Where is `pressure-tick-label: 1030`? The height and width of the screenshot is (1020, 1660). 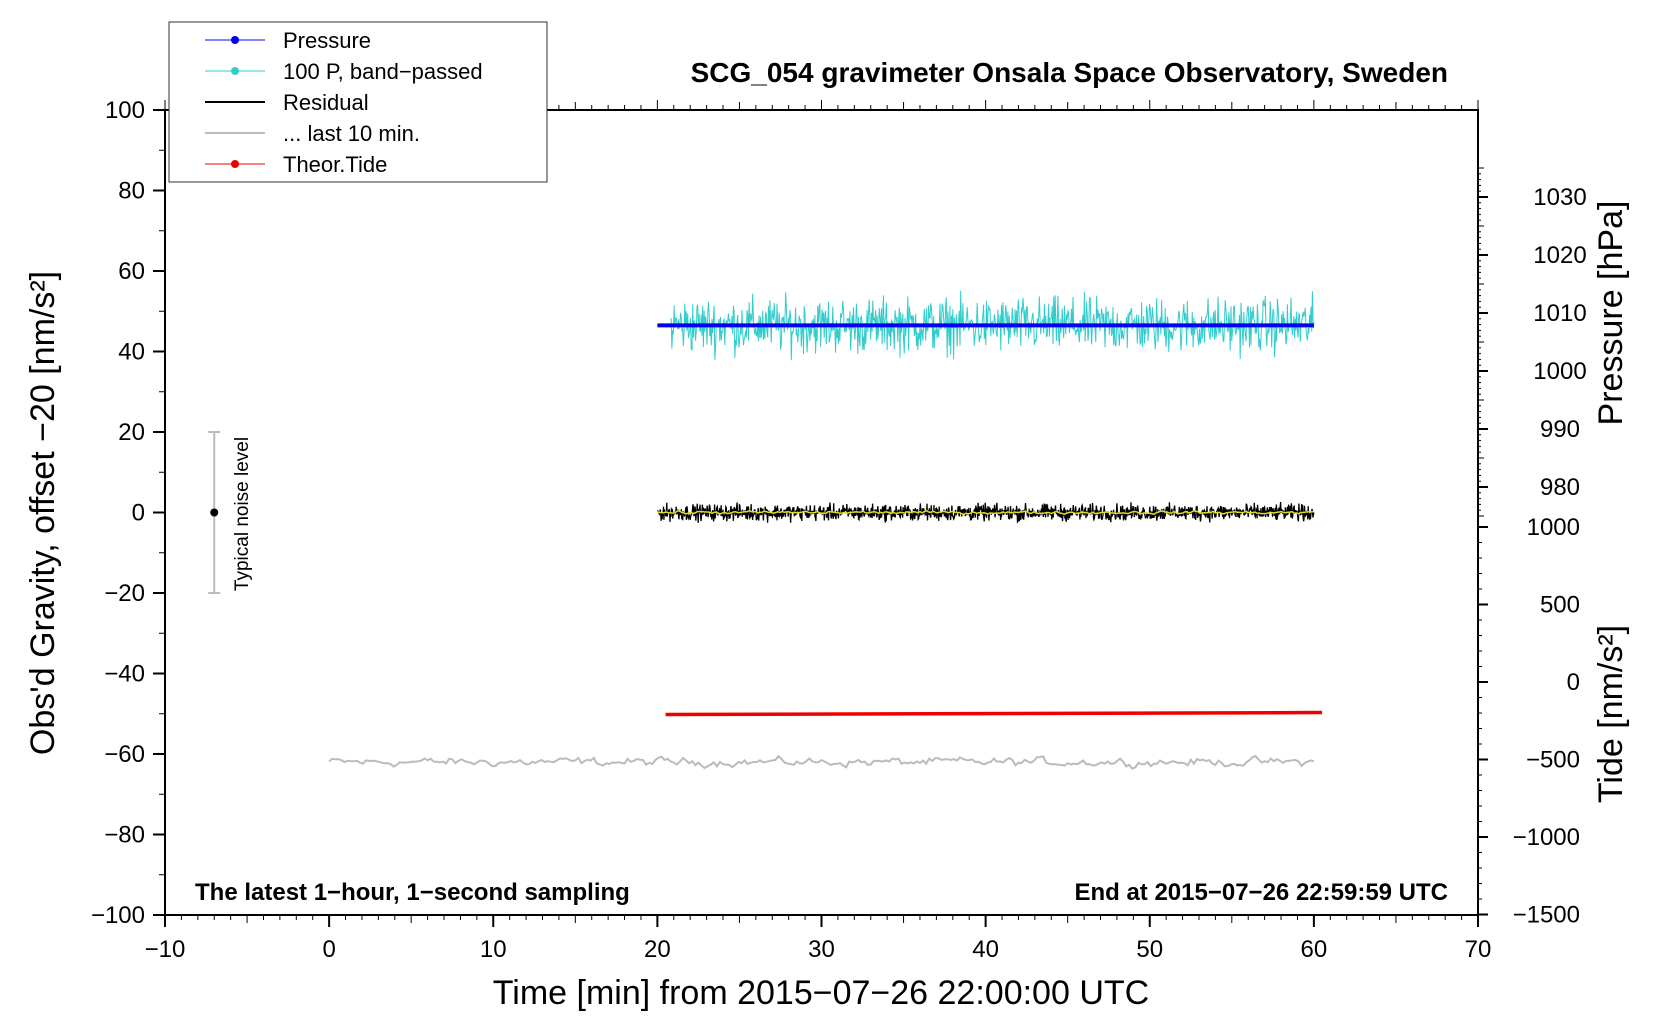
pressure-tick-label: 1030 is located at coordinates (1559, 197).